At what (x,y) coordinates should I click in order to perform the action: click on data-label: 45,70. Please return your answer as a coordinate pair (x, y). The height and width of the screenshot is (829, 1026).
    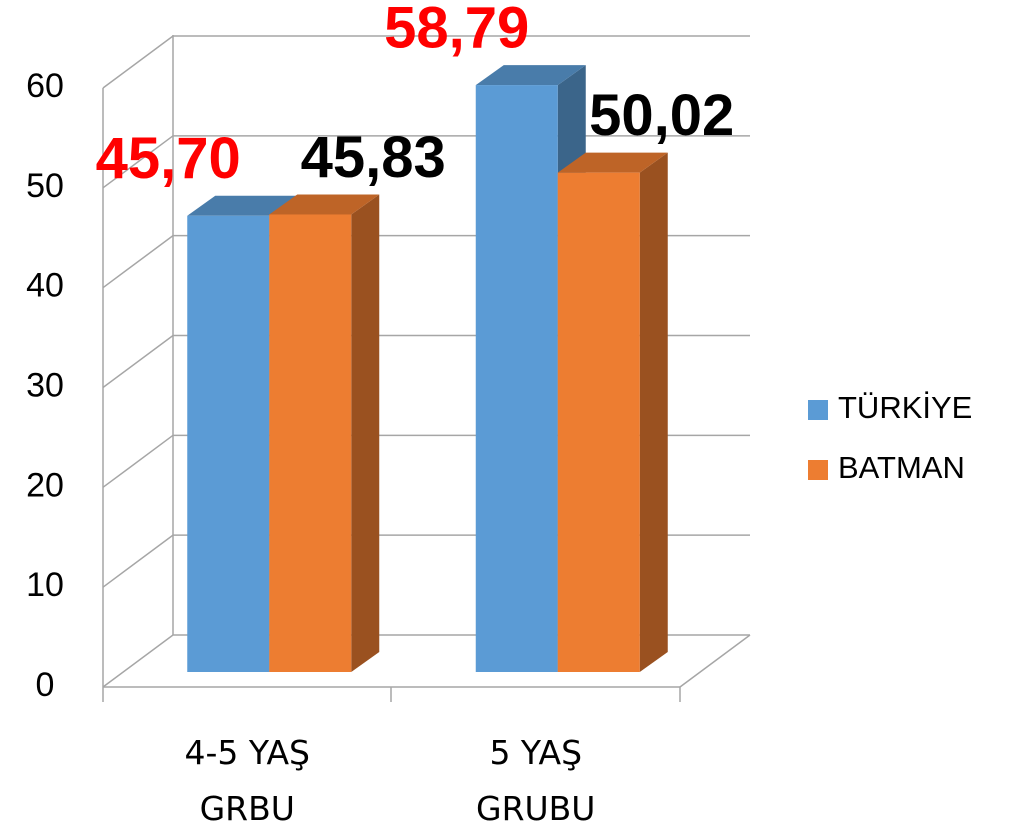
    Looking at the image, I should click on (168, 158).